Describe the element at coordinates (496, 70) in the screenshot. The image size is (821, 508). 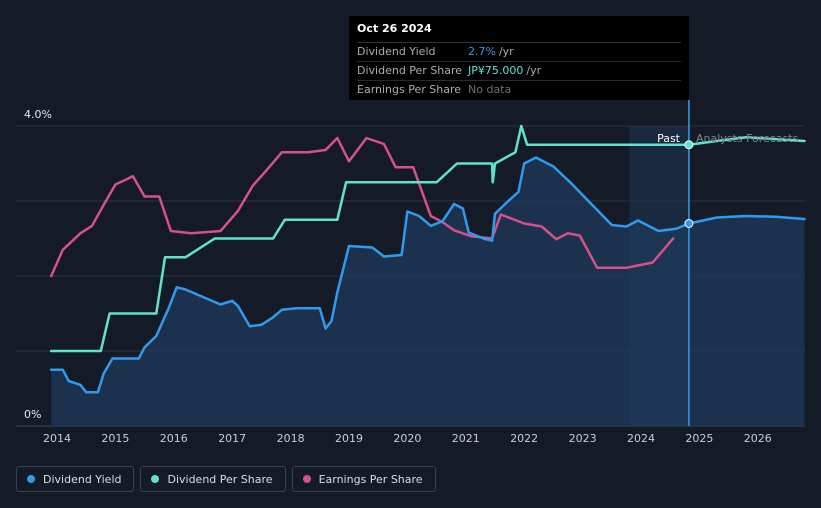
I see `tooltip-value: JP¥75.000` at that location.